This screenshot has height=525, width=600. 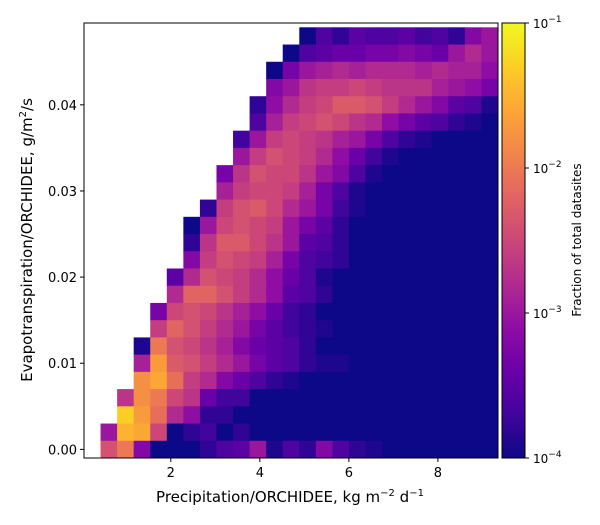 I want to click on x-tick-label: 2, so click(x=171, y=473).